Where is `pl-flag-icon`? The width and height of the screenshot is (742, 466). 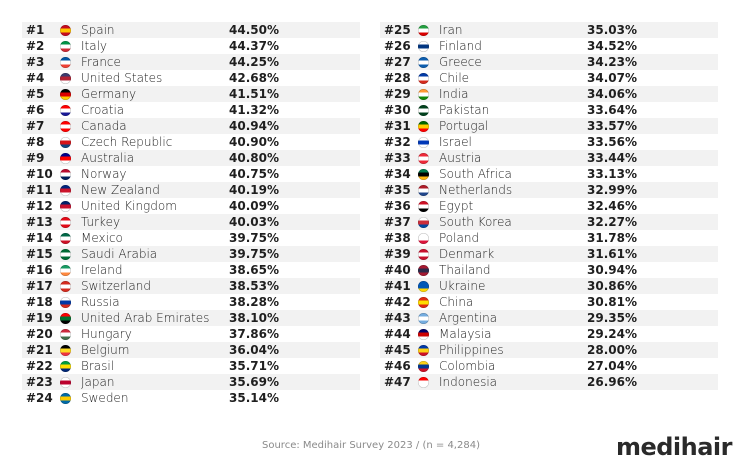
pl-flag-icon is located at coordinates (423, 238).